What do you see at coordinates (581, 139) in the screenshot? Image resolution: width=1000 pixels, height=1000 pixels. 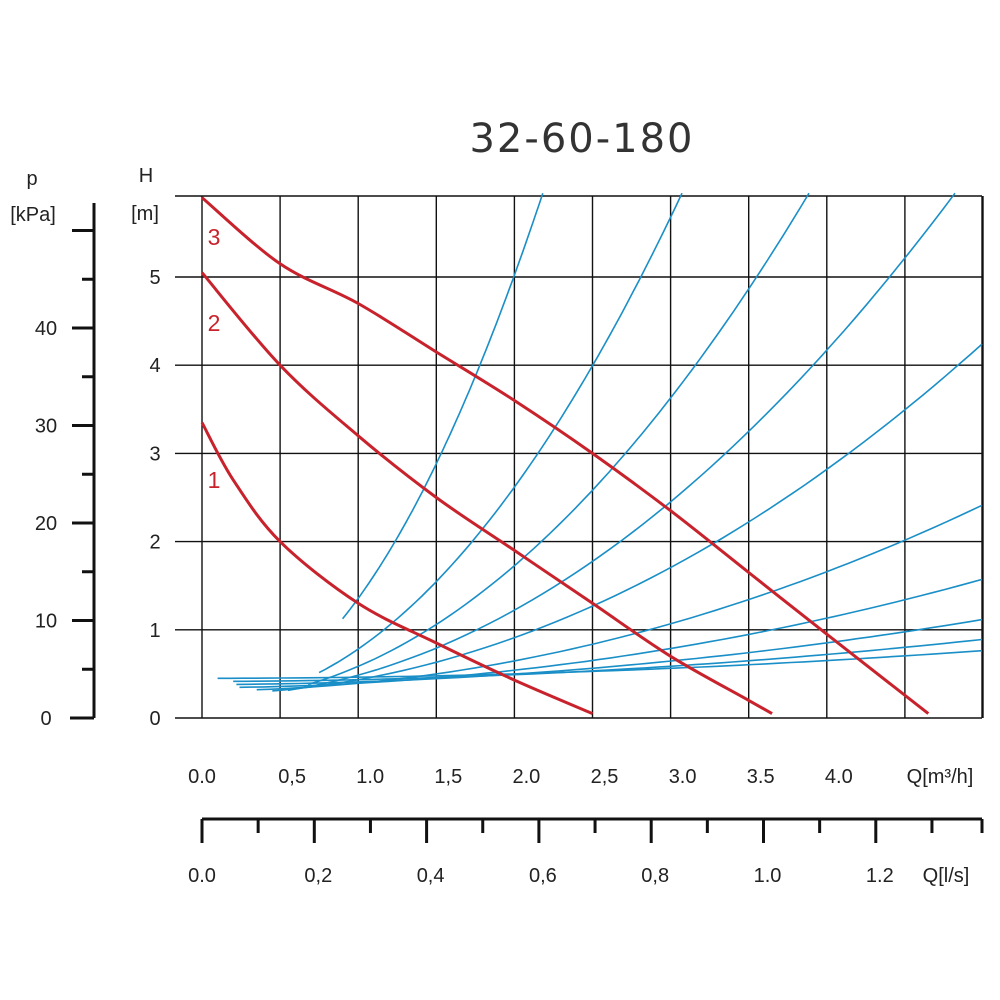 I see `chart-title: 32-60-180` at bounding box center [581, 139].